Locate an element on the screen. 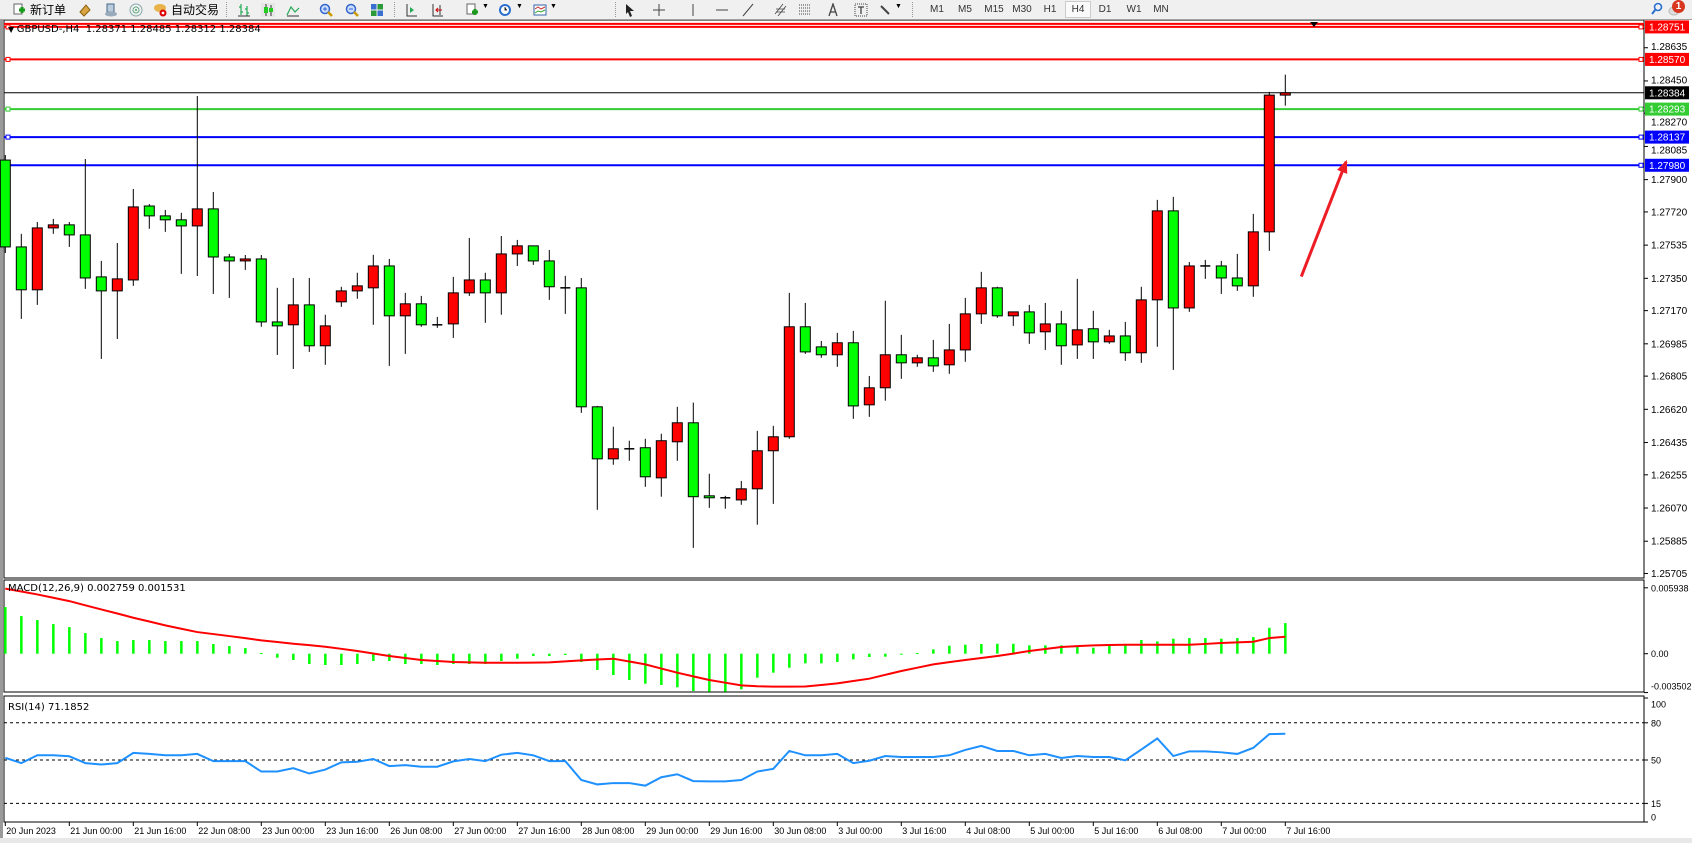 The width and height of the screenshot is (1692, 843). timeframe-d1-button: D1 is located at coordinates (1105, 9).